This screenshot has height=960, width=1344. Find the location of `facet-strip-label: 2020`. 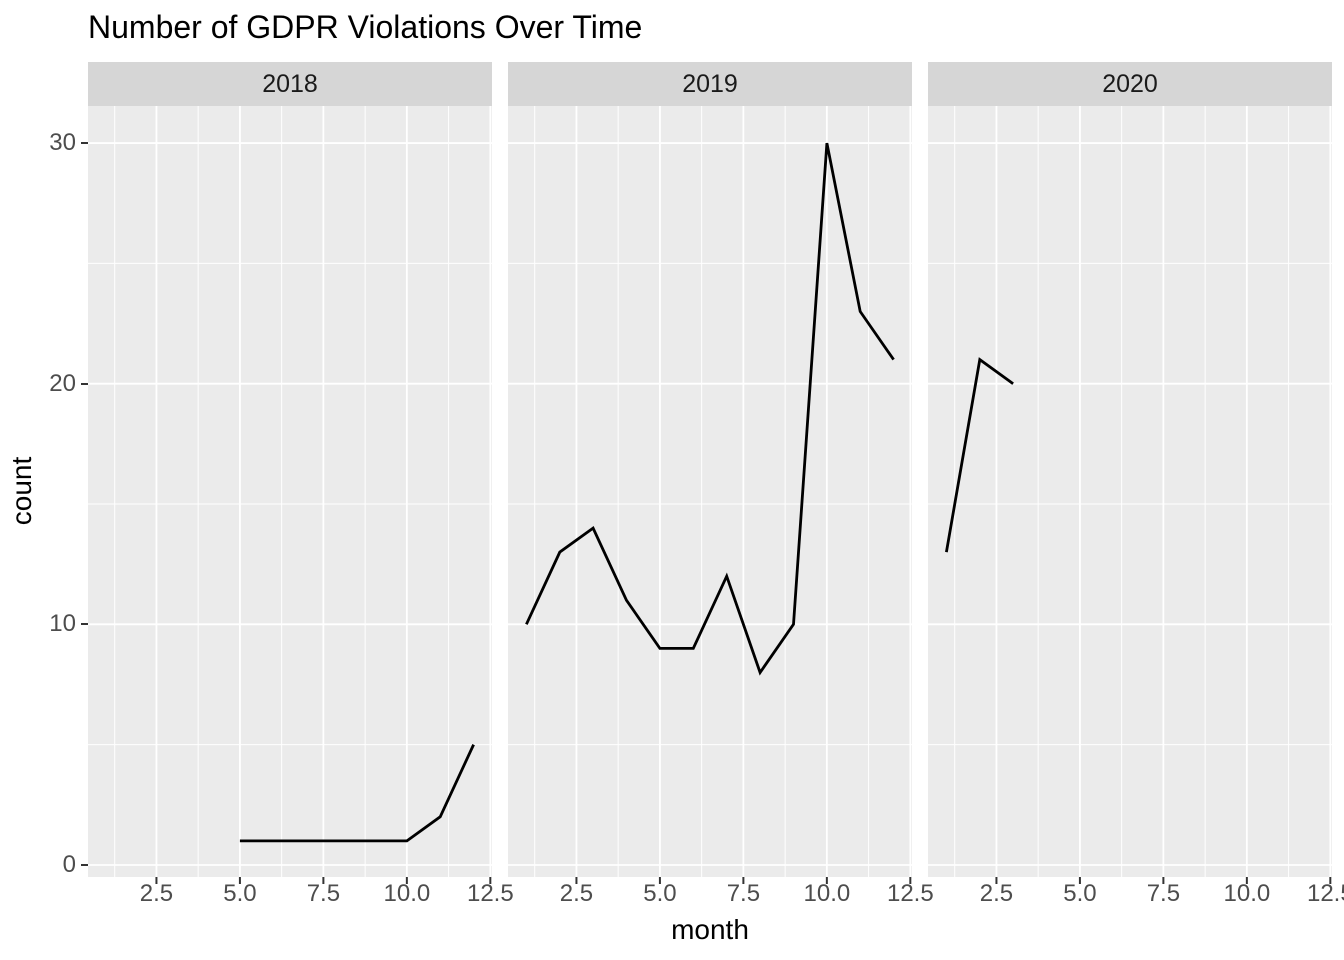

facet-strip-label: 2020 is located at coordinates (1130, 83).